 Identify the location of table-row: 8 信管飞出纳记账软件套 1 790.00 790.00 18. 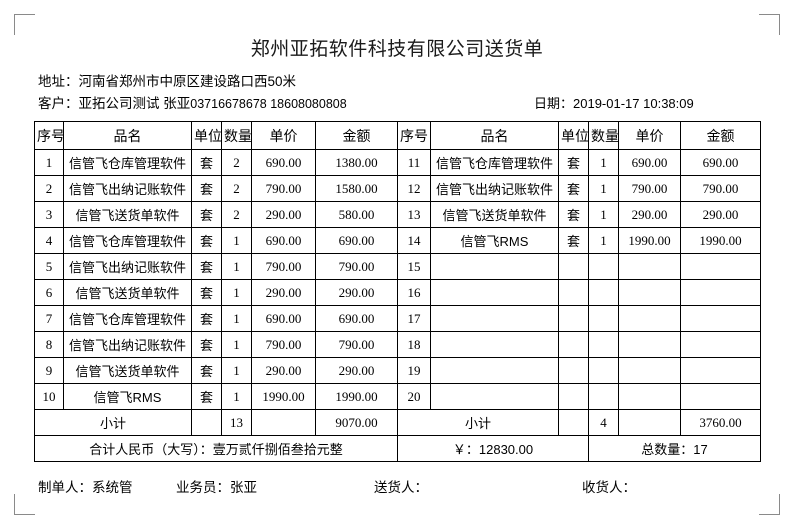
(397, 344).